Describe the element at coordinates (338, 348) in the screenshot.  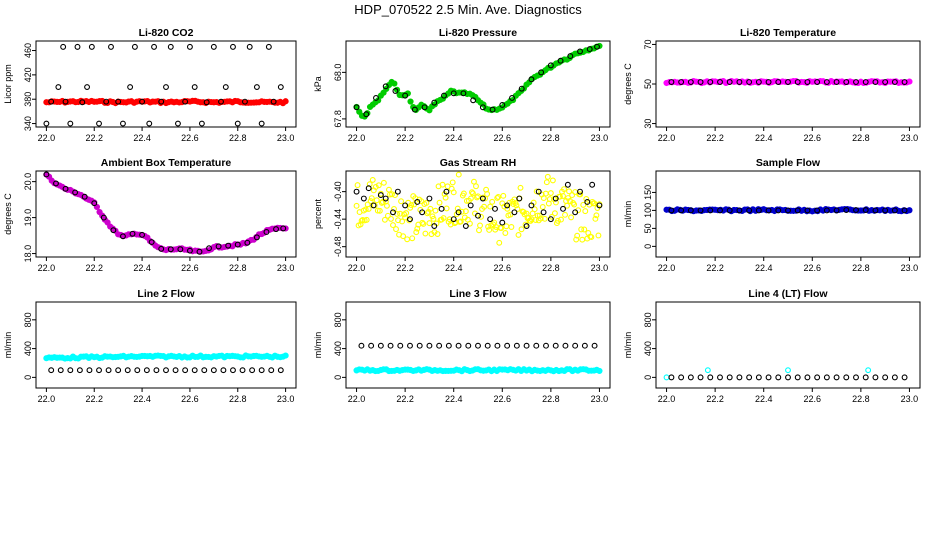
I see `y-tick-label: 400` at that location.